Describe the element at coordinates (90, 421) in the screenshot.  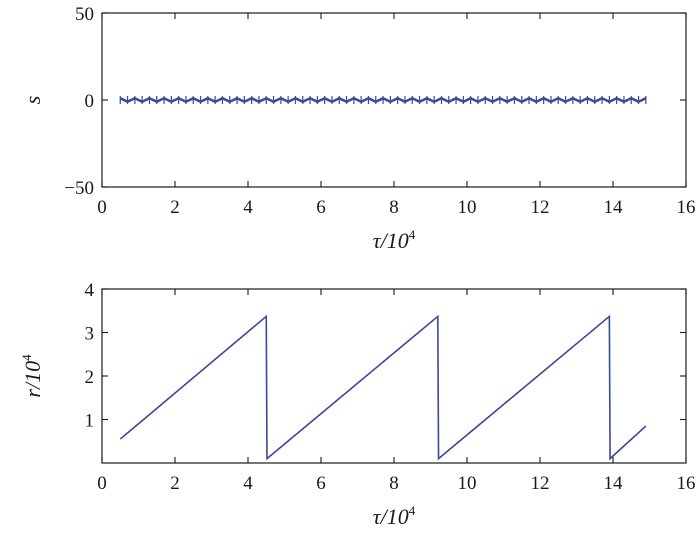
I see `bottom-y-tick-label: 1` at that location.